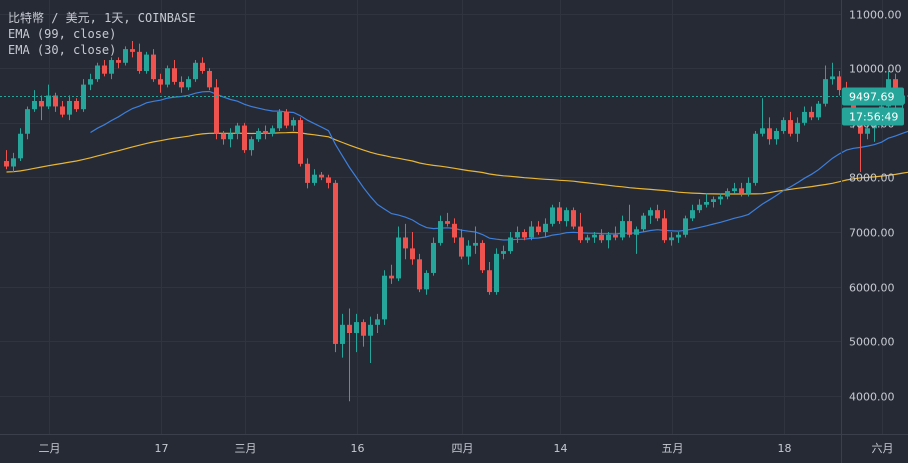  Describe the element at coordinates (457, 163) in the screenshot. I see `ema99-line` at that location.